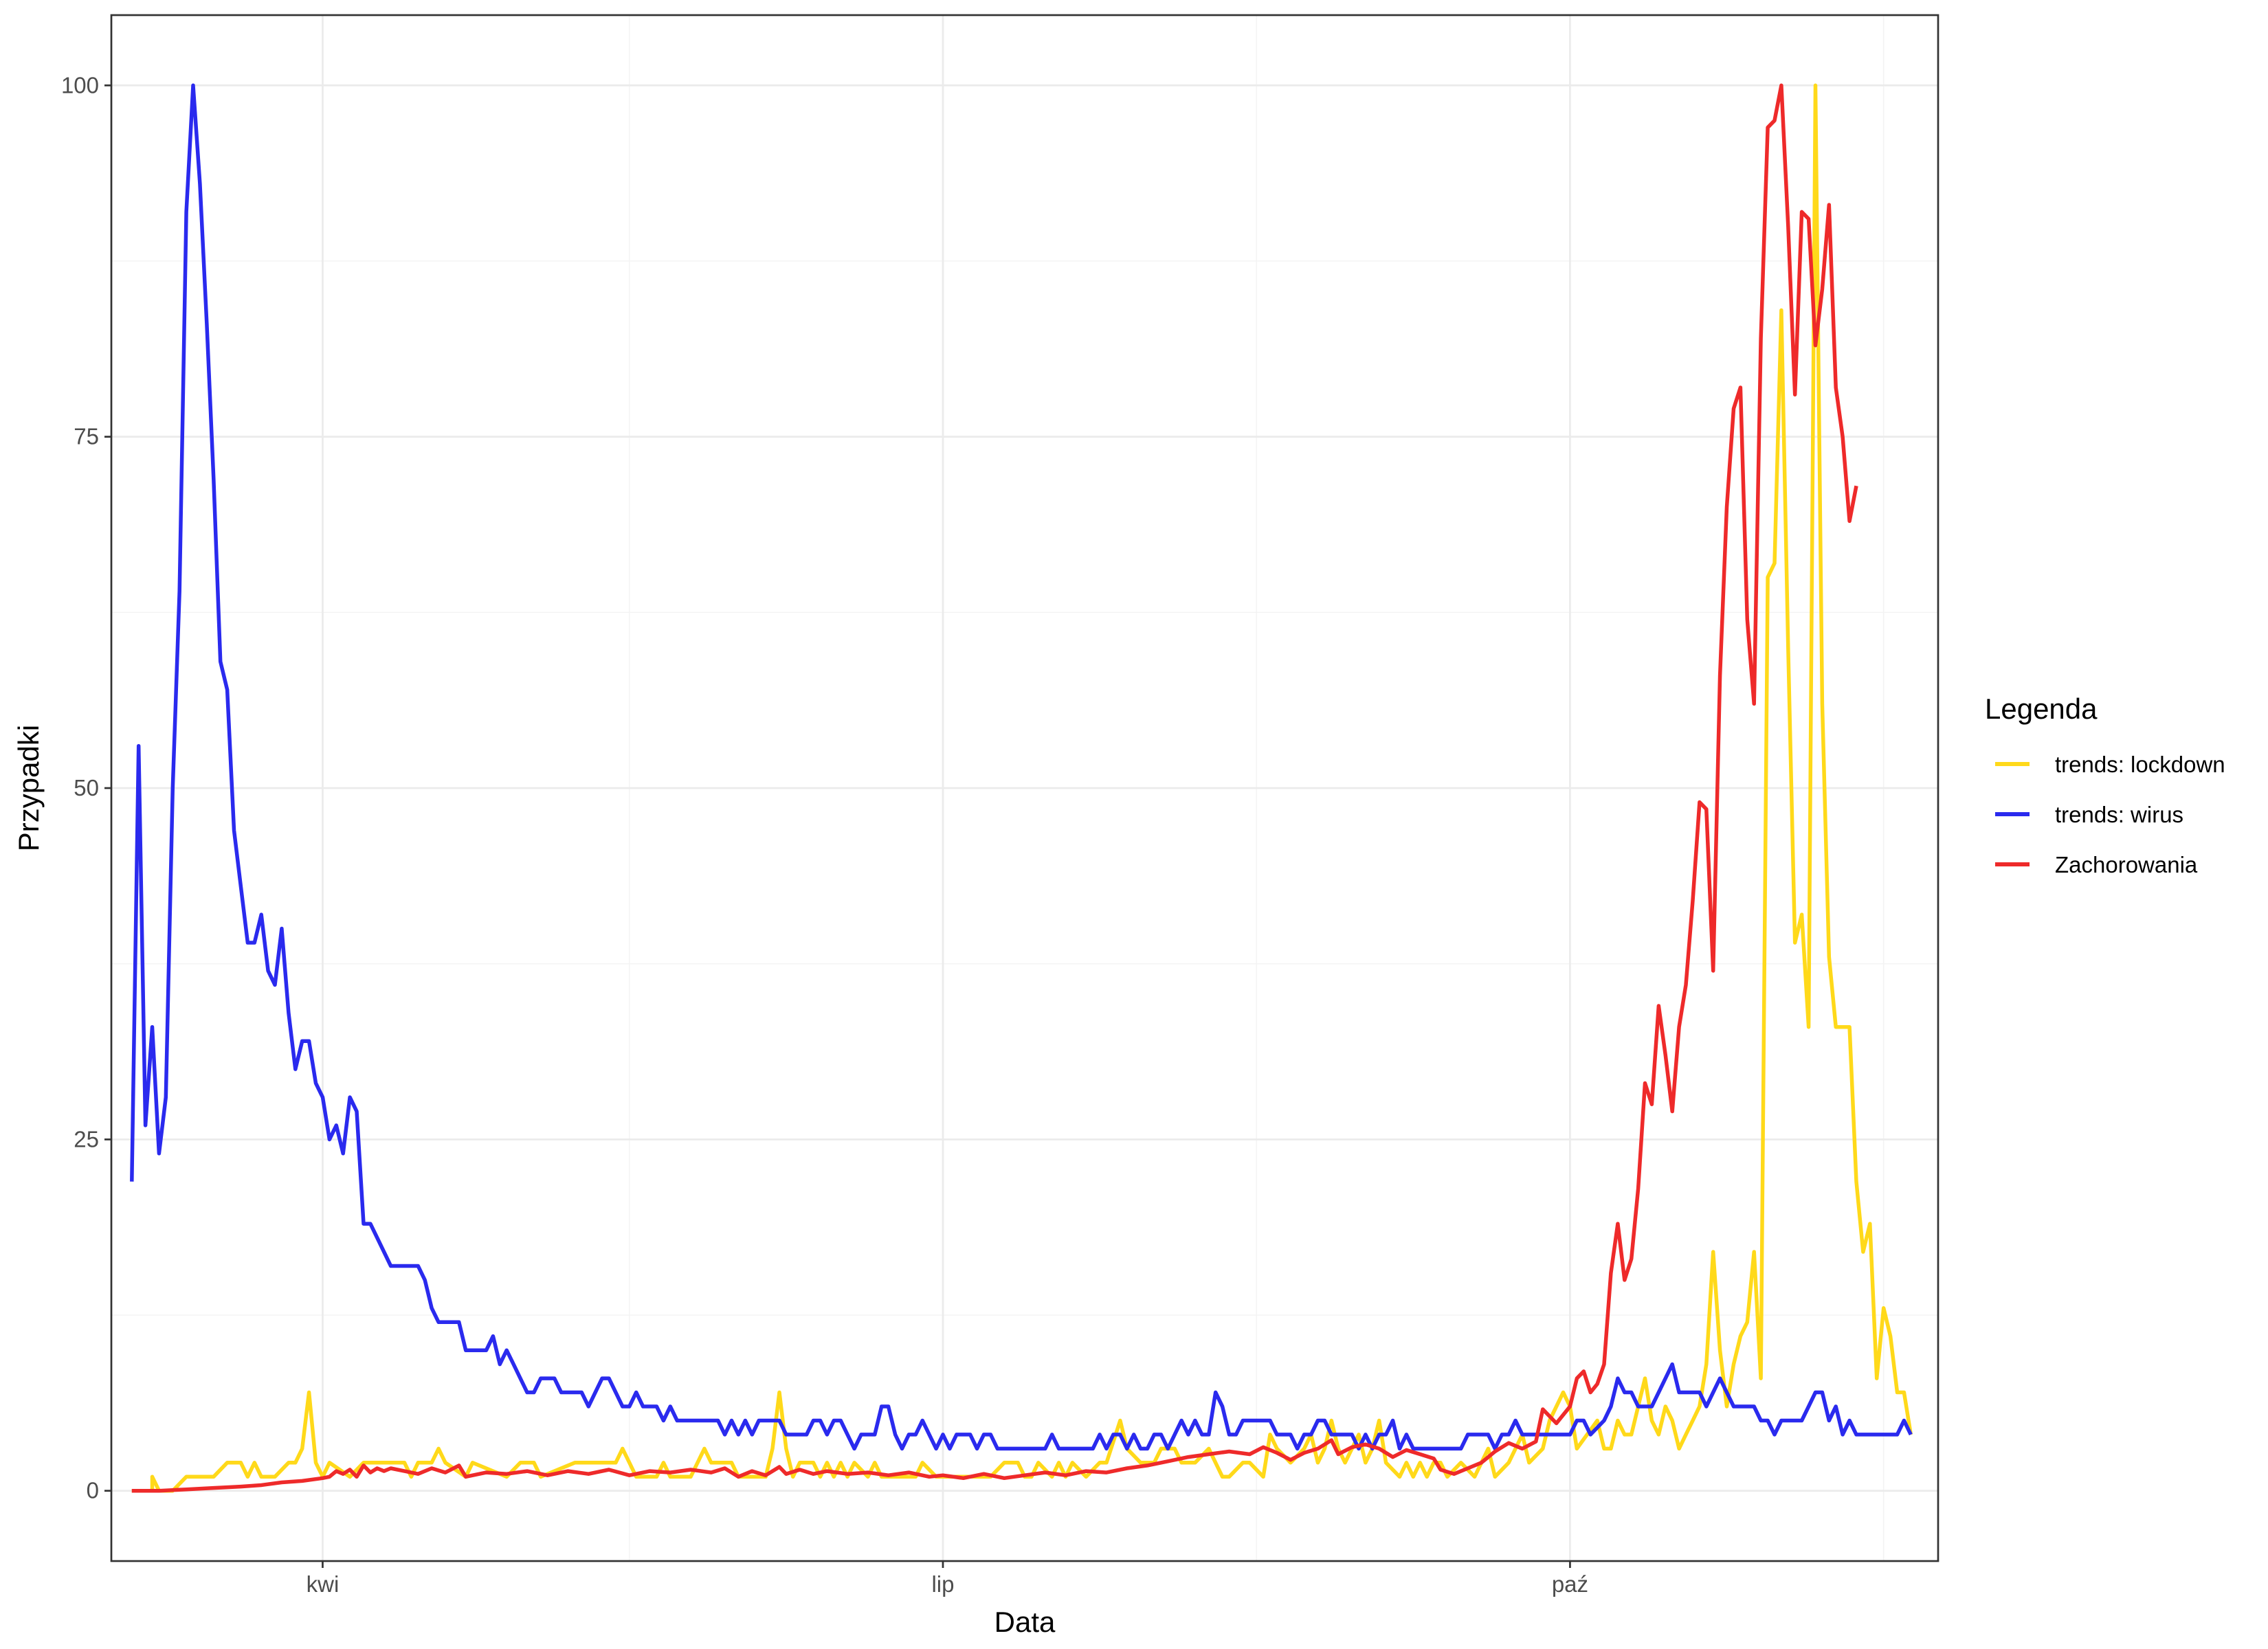  What do you see at coordinates (2140, 764) in the screenshot?
I see `legend-label-trends-lockdown: trends: lockdown` at bounding box center [2140, 764].